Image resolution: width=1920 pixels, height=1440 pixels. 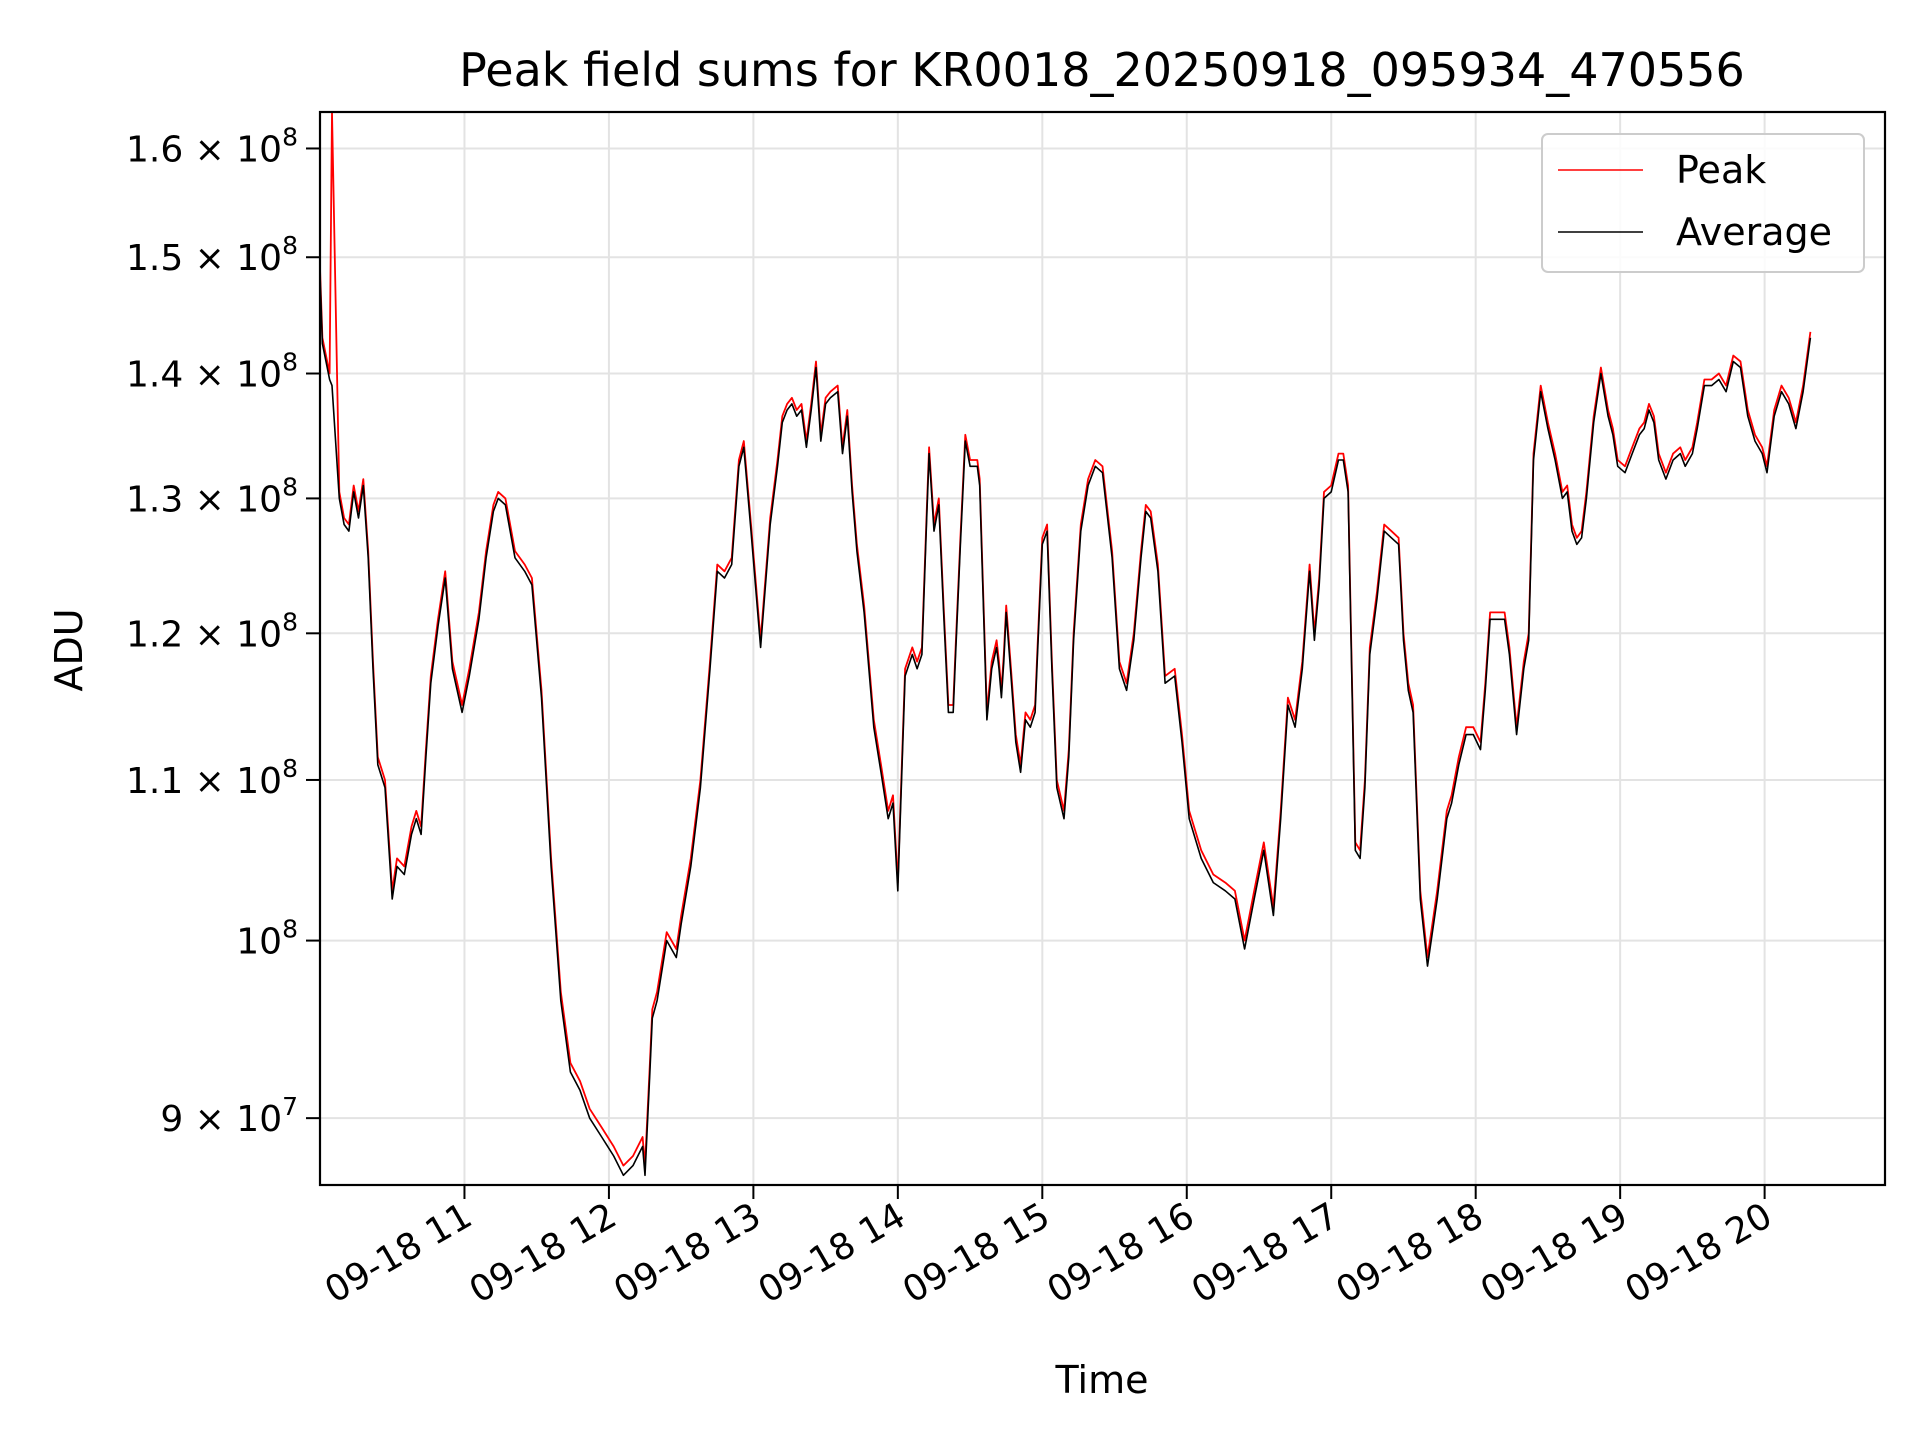 I want to click on legend-label-peak: Peak, so click(x=1721, y=170).